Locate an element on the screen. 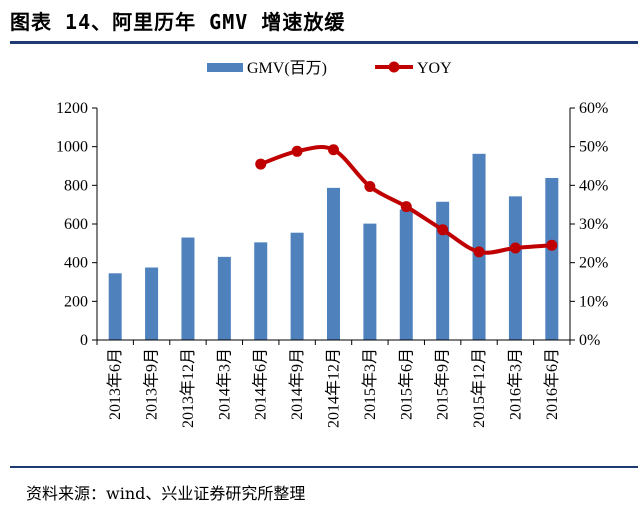 Image resolution: width=640 pixels, height=507 pixels. title-rule is located at coordinates (324, 42).